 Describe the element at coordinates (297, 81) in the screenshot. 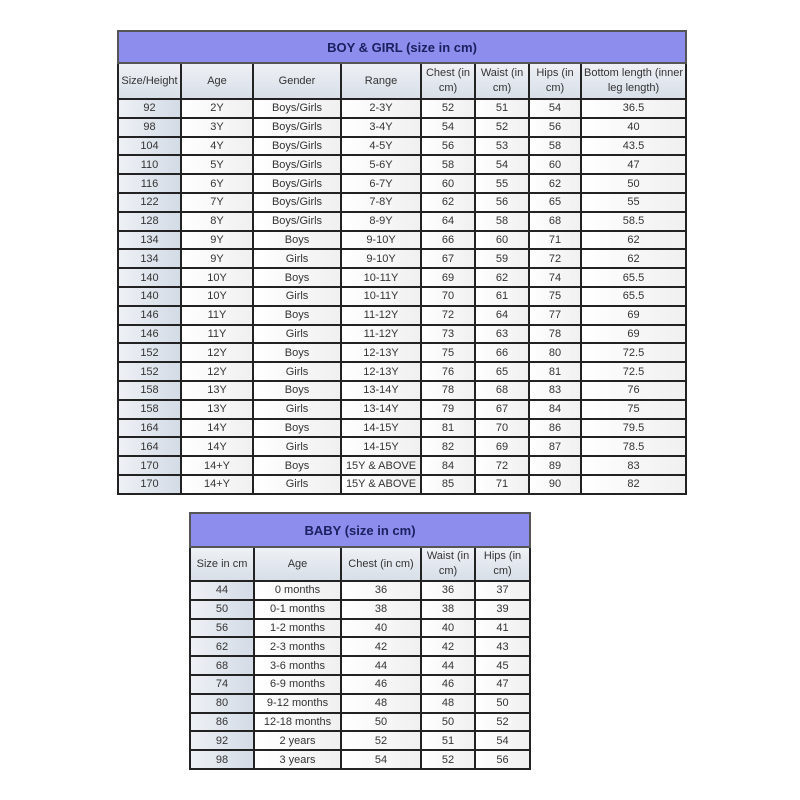

I see `column-header: Gender` at that location.